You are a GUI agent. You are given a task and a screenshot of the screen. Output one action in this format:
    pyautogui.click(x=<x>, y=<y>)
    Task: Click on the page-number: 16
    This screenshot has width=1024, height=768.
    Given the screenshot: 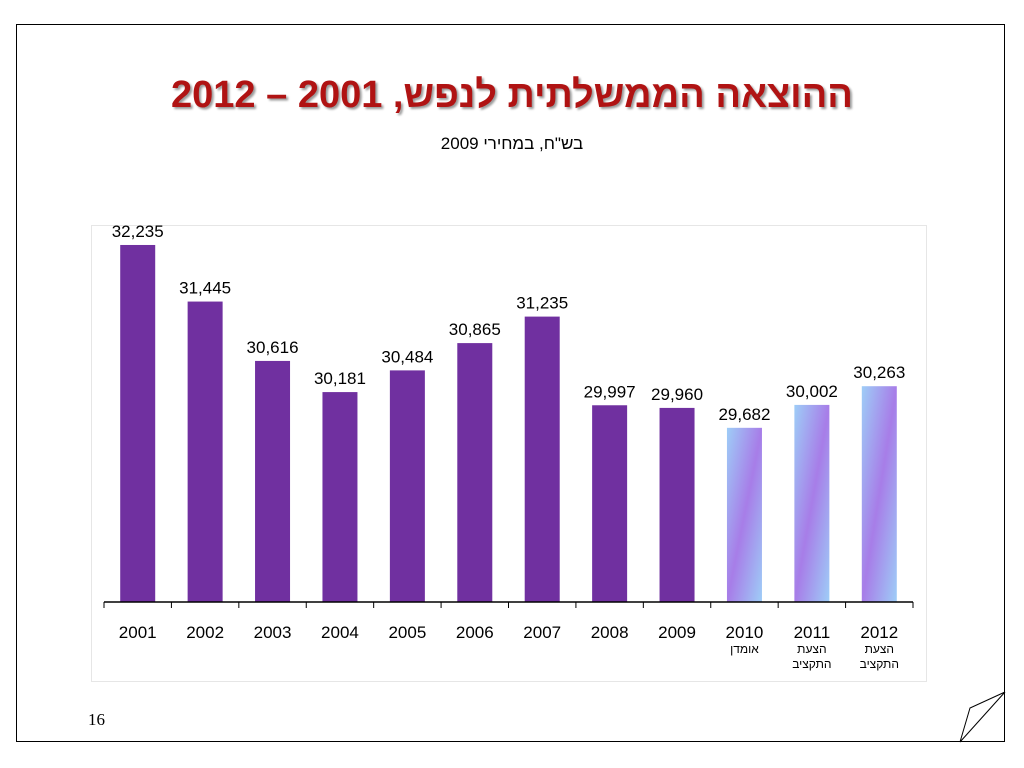 What is the action you would take?
    pyautogui.click(x=96, y=719)
    